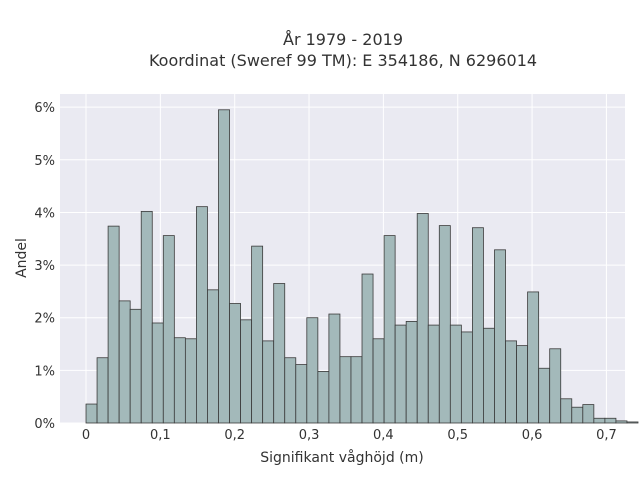  I want to click on y-tick-label: 1%, so click(44, 371).